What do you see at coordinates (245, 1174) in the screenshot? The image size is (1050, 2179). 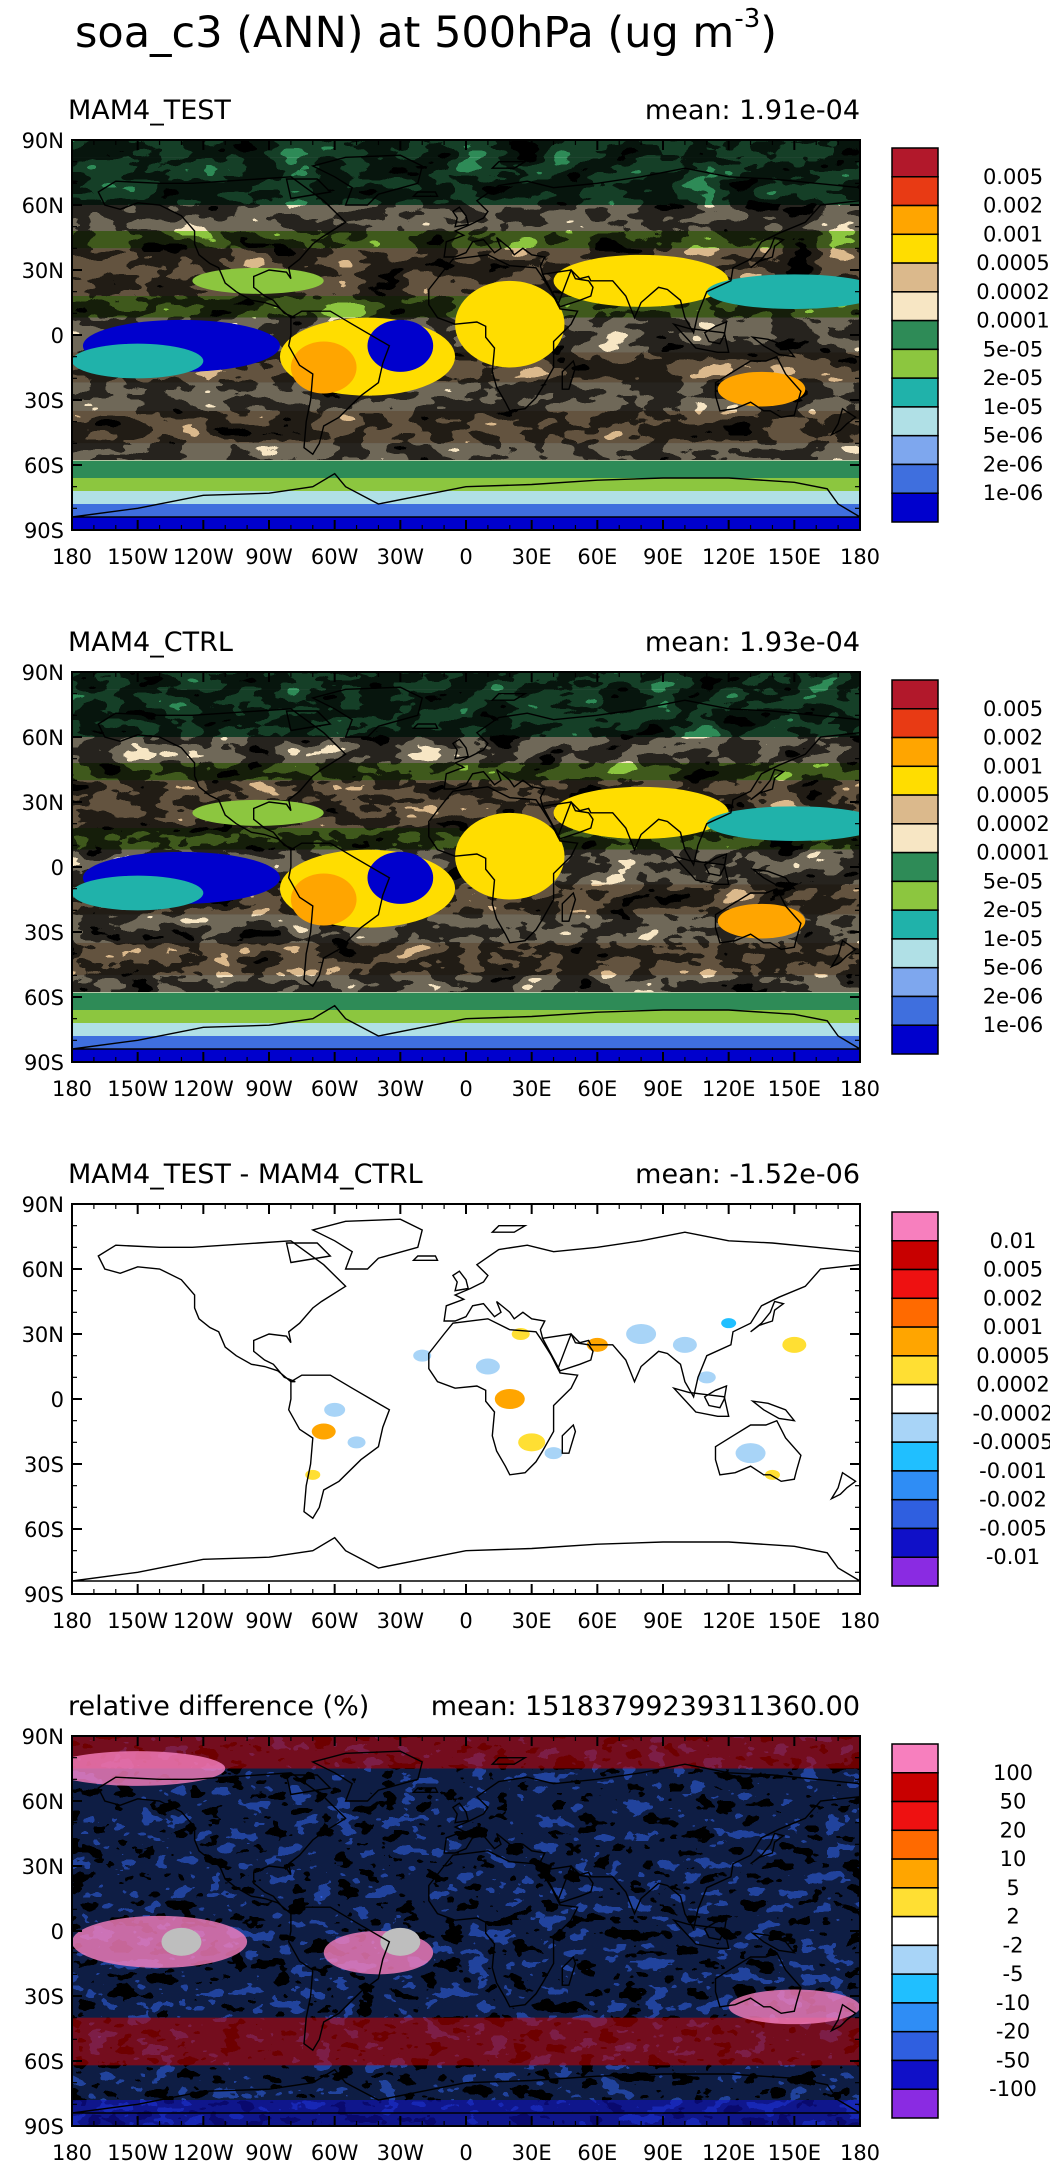 I see `panel-title: MAM4_TEST - MAM4_CTRL` at bounding box center [245, 1174].